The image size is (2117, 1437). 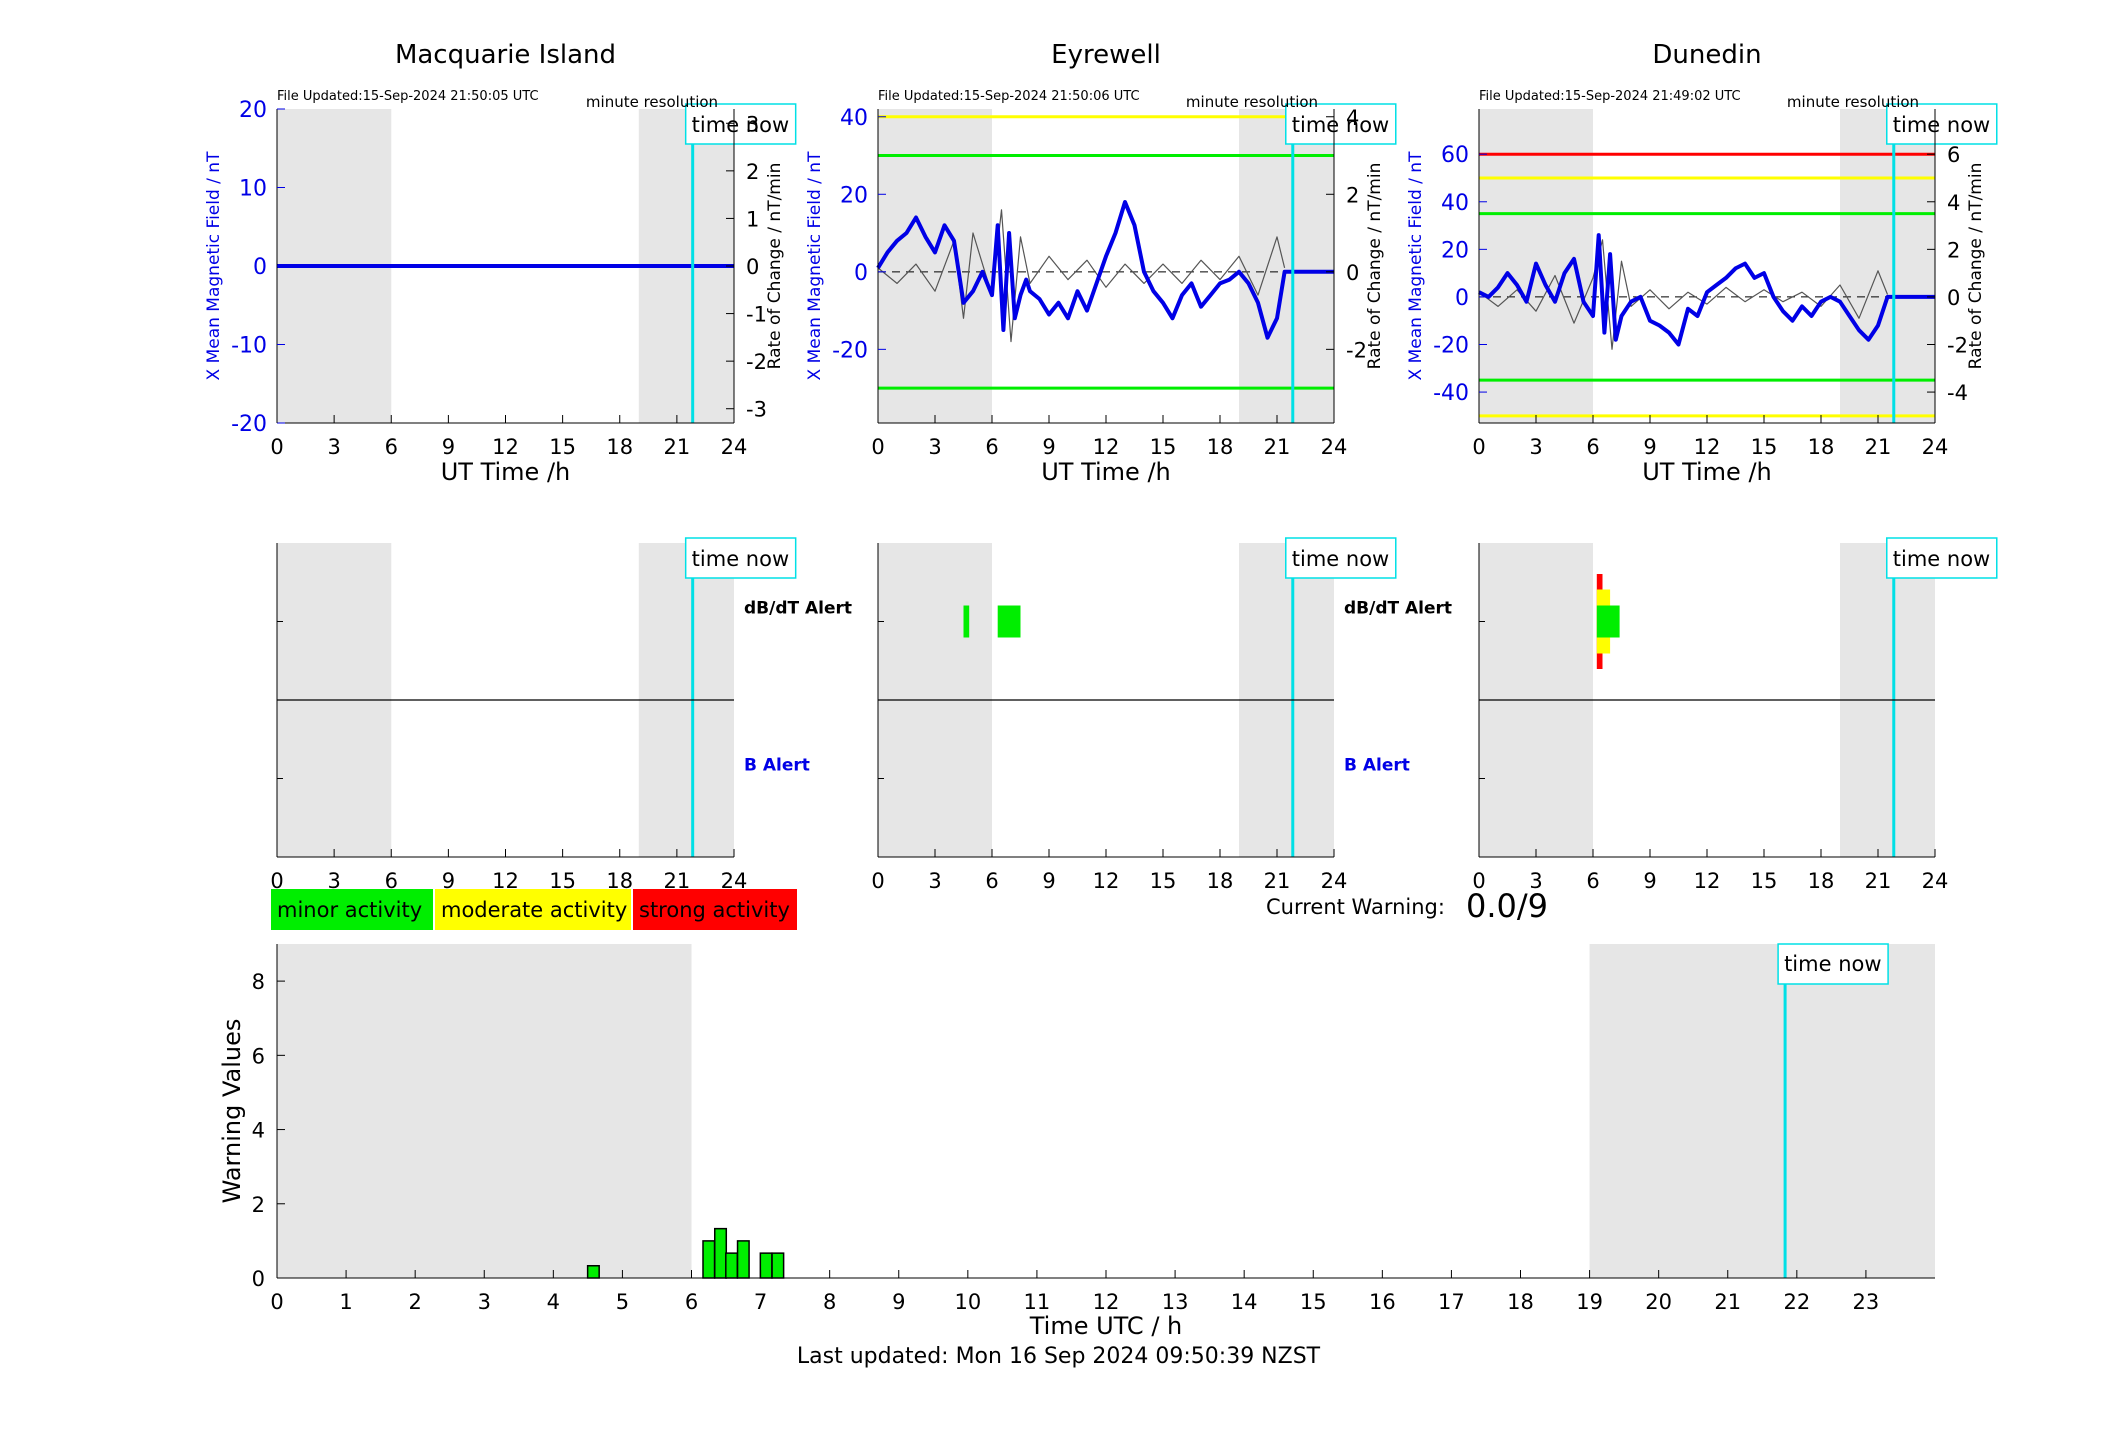 I want to click on y-tick-label: 4, so click(x=258, y=1131).